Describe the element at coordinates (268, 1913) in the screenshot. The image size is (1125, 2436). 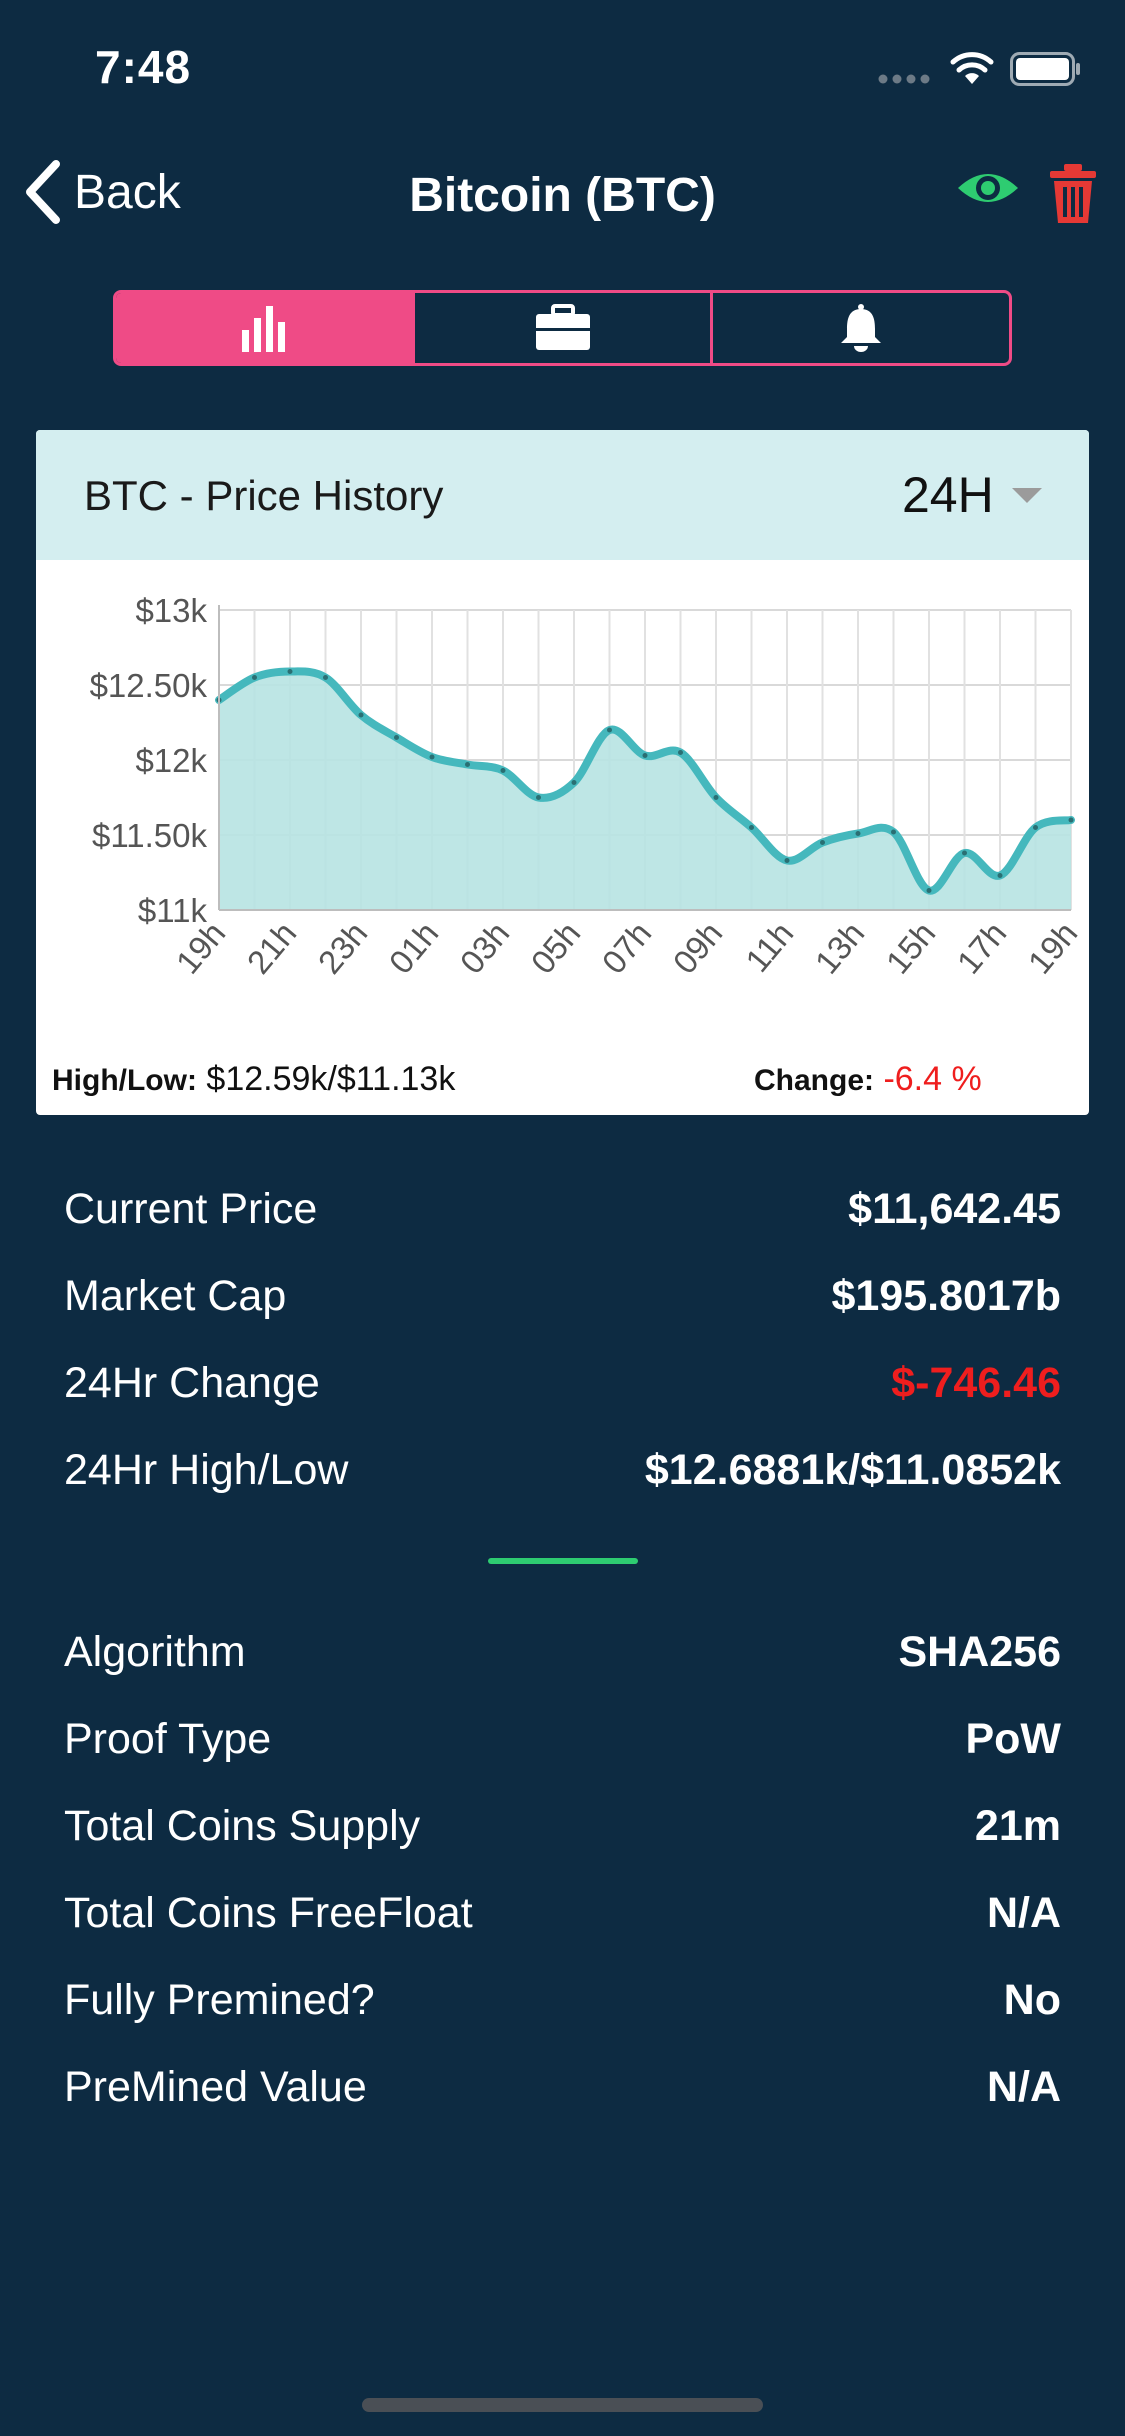
I see `details-label: Total Coins FreeFloat` at that location.